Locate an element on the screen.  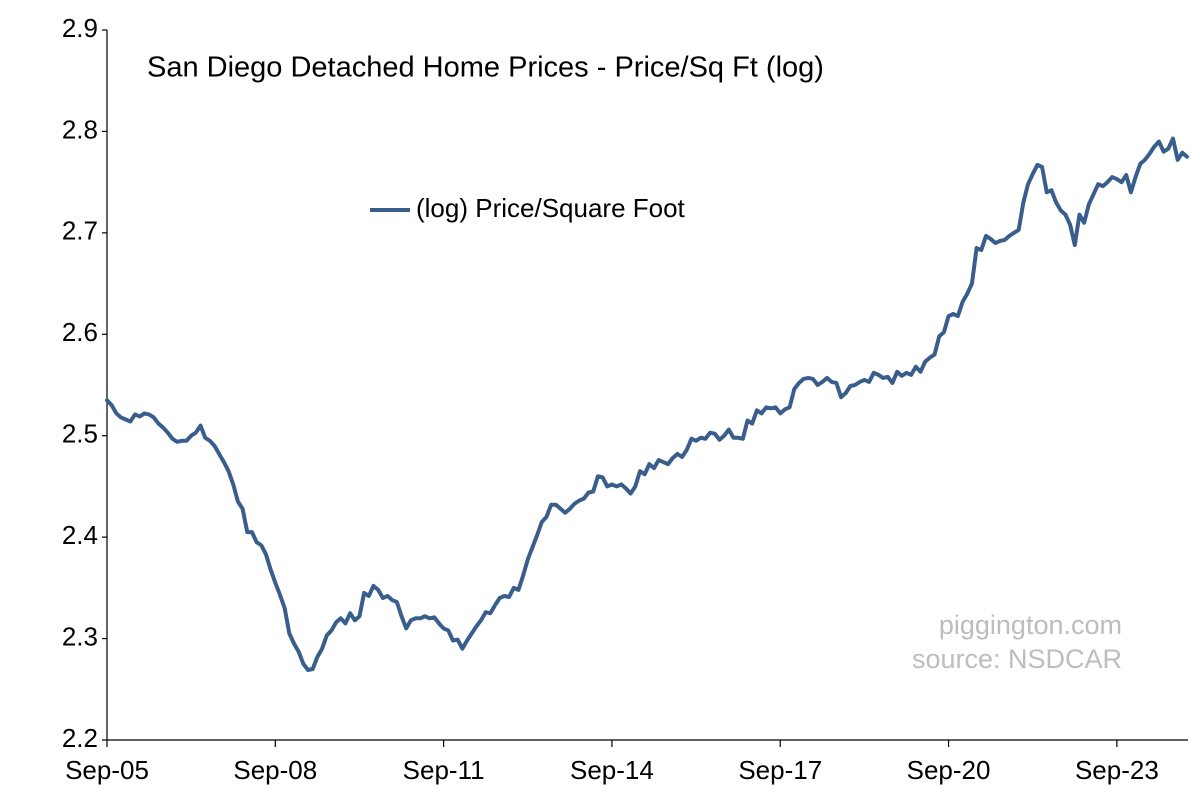
y-tick-label: 2.9 is located at coordinates (80, 28).